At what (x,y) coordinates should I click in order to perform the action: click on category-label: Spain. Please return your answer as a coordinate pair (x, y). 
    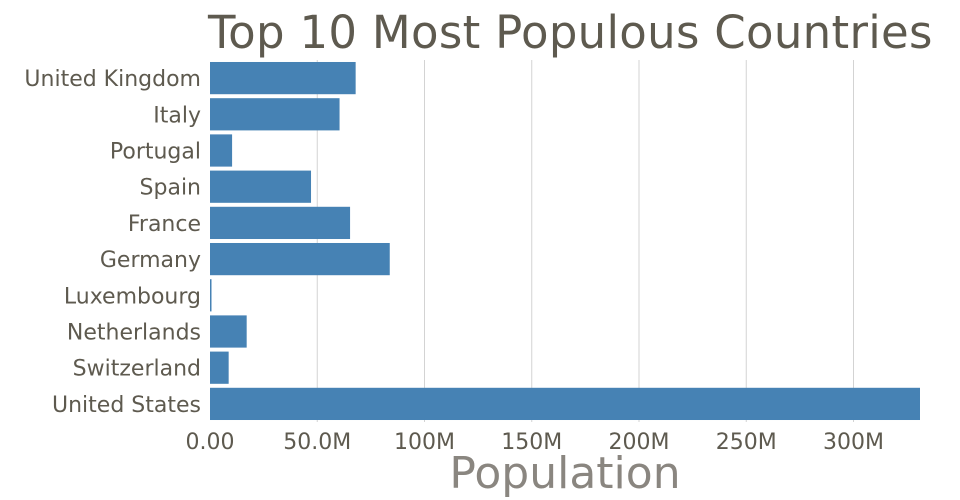
    Looking at the image, I should click on (170, 188).